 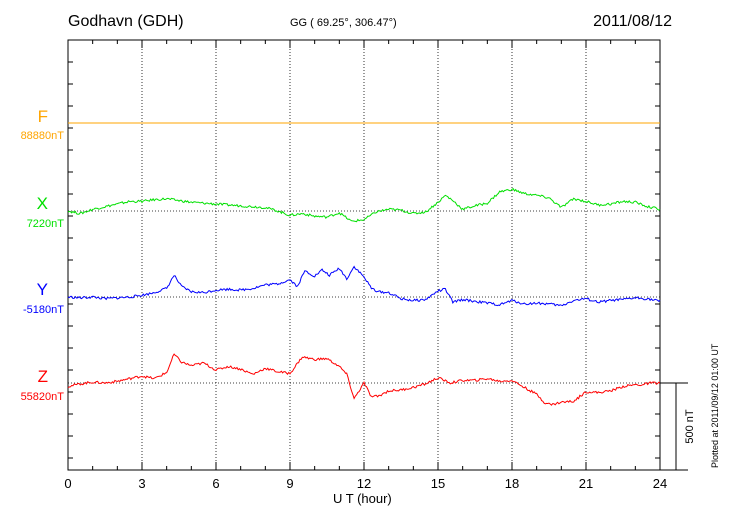 I want to click on x-tick-label: 18, so click(x=512, y=483).